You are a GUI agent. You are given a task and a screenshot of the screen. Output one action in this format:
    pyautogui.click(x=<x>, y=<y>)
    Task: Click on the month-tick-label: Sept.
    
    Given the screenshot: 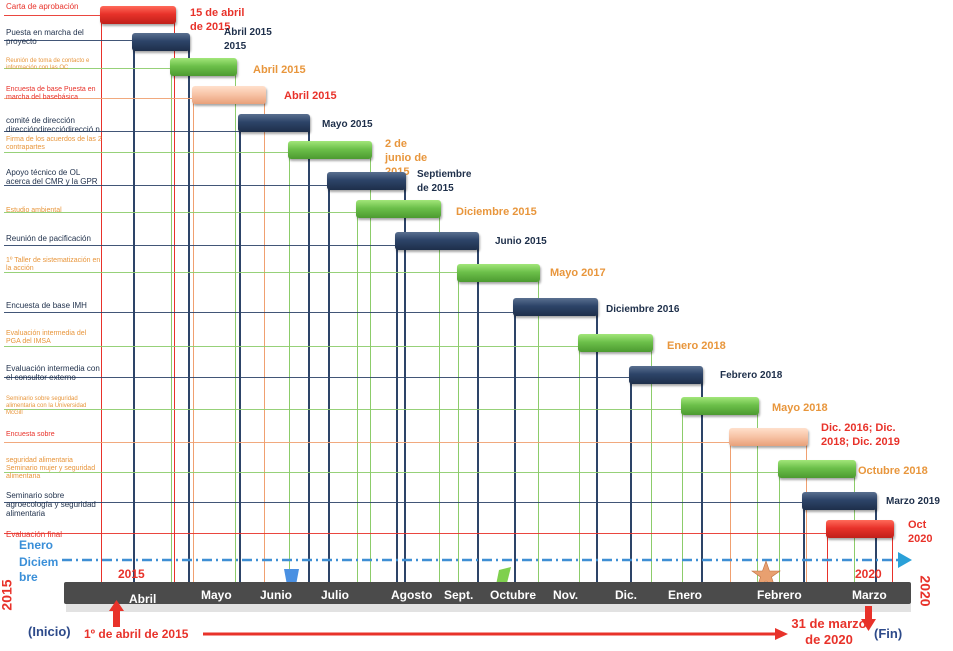 What is the action you would take?
    pyautogui.click(x=459, y=595)
    